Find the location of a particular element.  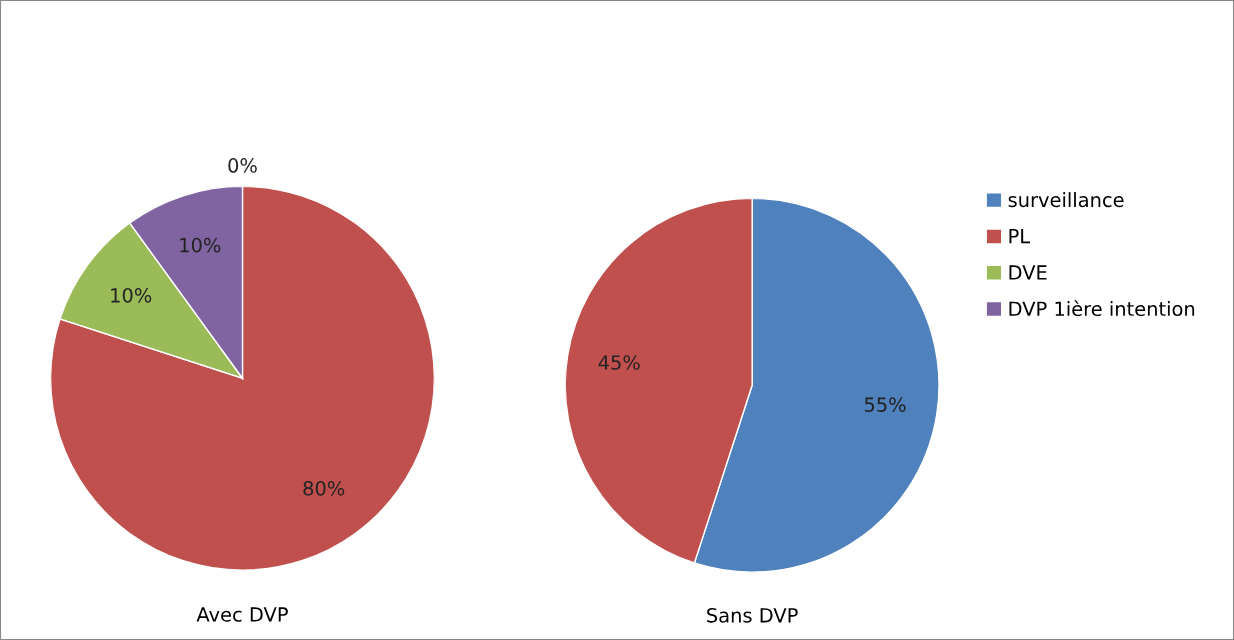

text: Sans DVP is located at coordinates (752, 615).